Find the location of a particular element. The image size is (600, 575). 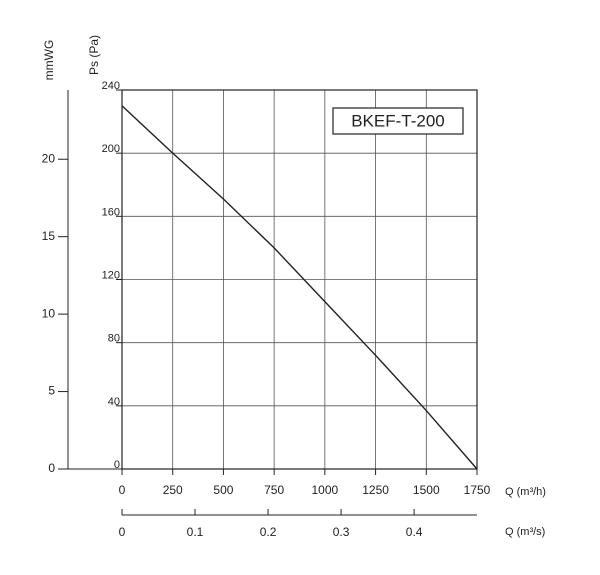

x-tick-label: 0 is located at coordinates (122, 490).